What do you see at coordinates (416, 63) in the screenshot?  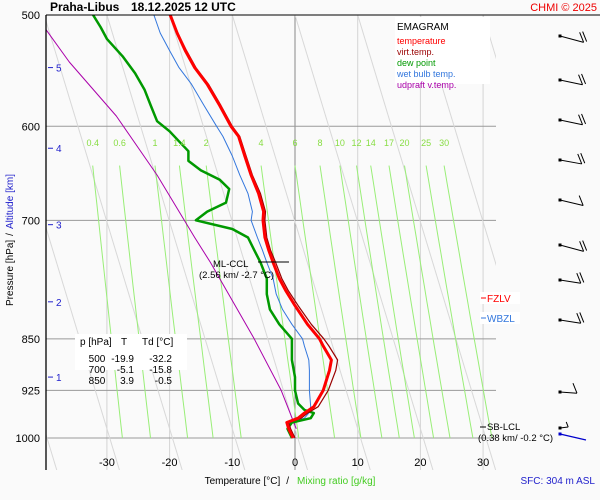 I see `legend-entry: dew point` at bounding box center [416, 63].